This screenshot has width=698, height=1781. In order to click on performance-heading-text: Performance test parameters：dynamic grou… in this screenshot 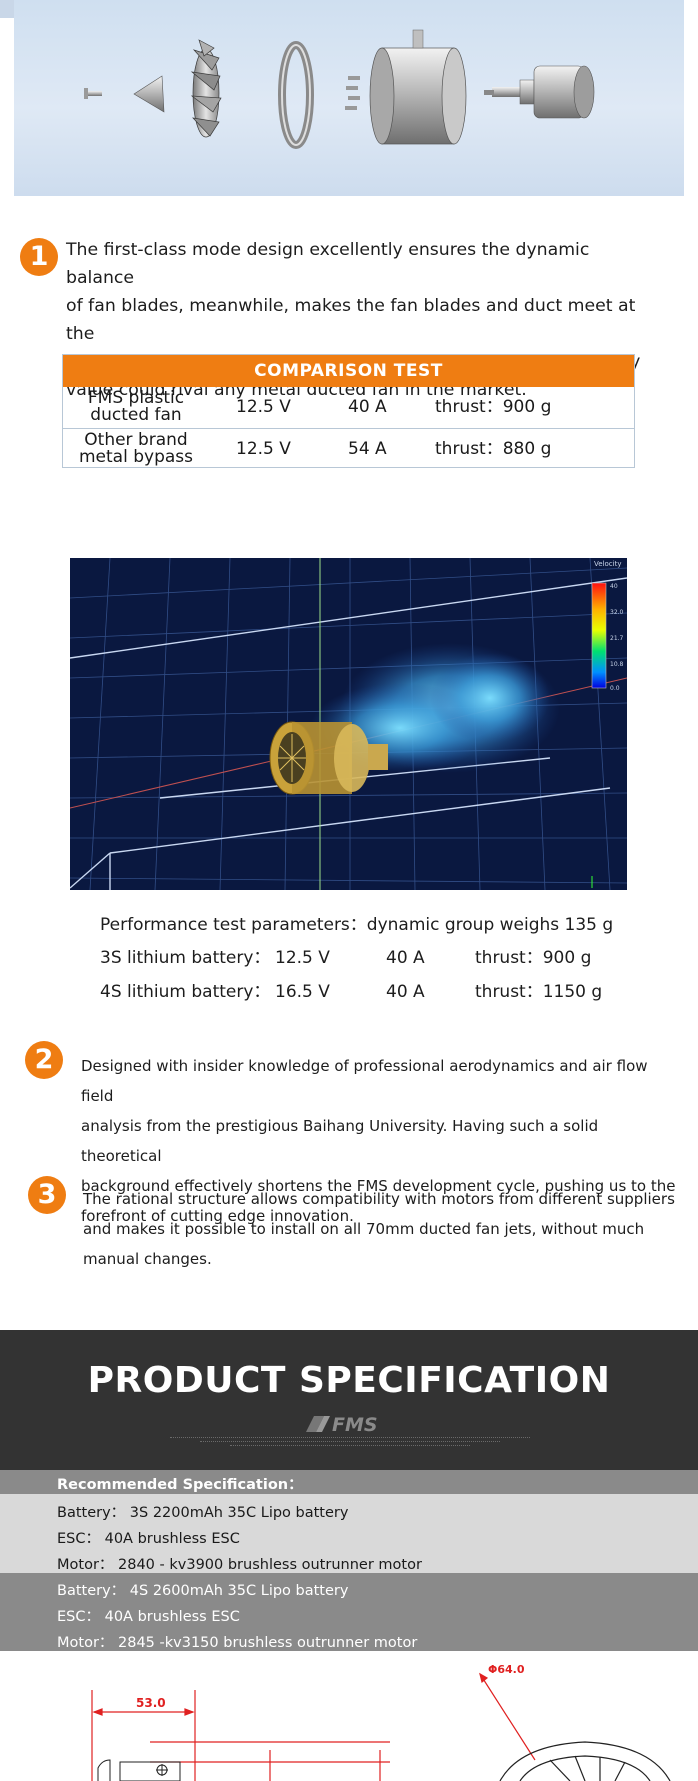, I will do `click(357, 925)`.